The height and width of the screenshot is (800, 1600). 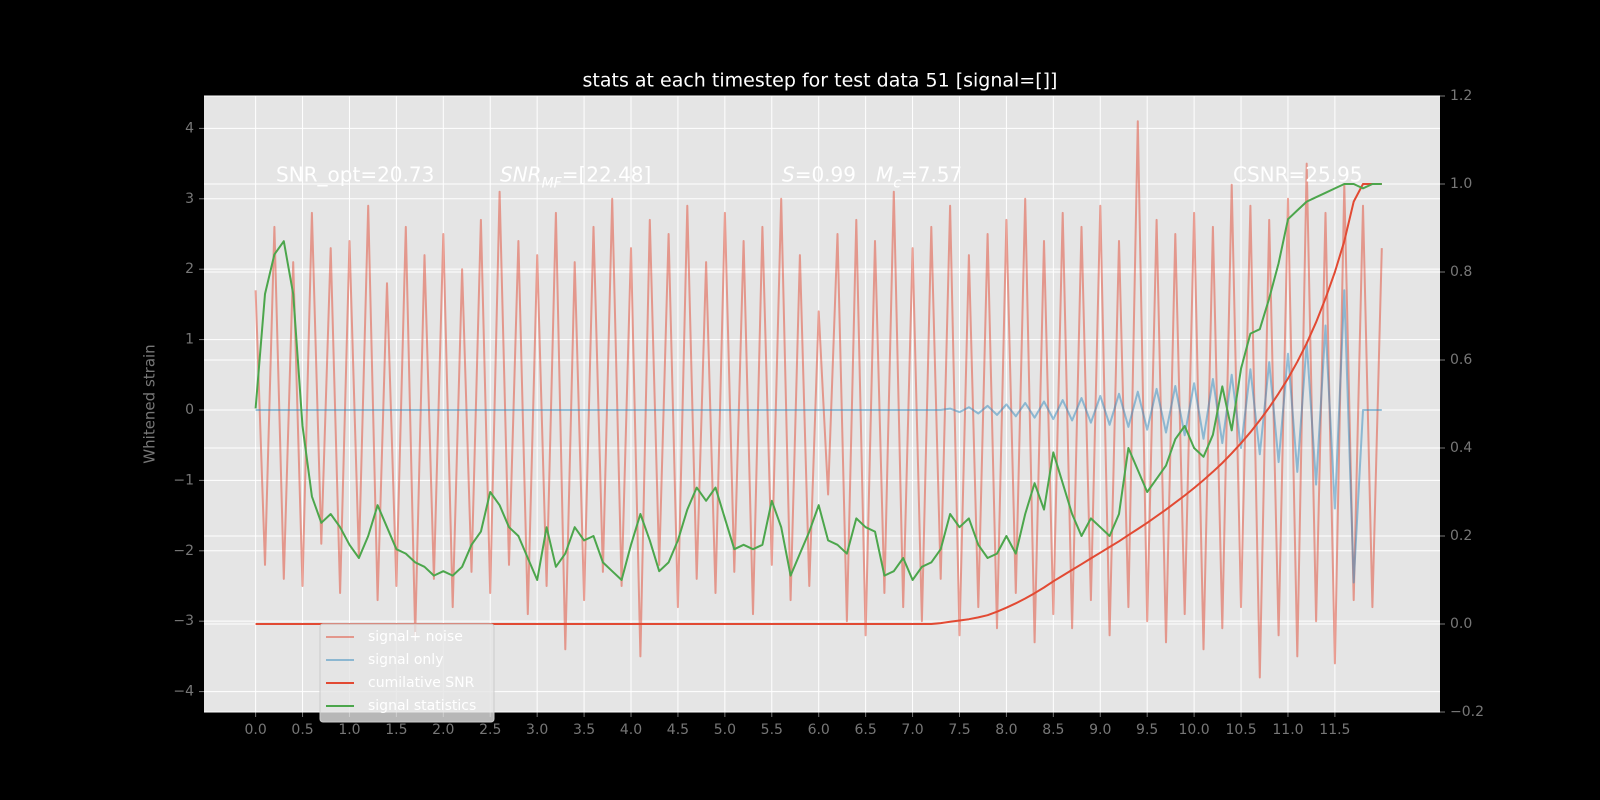 I want to click on legend-label: signal statistics, so click(x=422, y=706).